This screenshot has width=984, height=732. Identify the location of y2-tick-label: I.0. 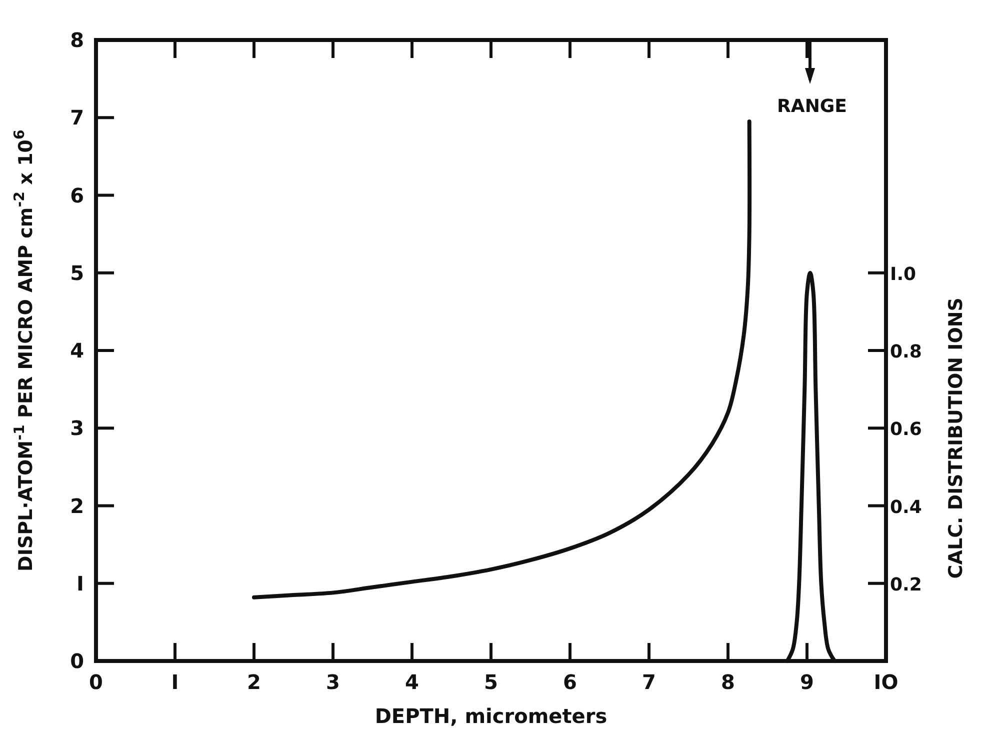
(903, 274).